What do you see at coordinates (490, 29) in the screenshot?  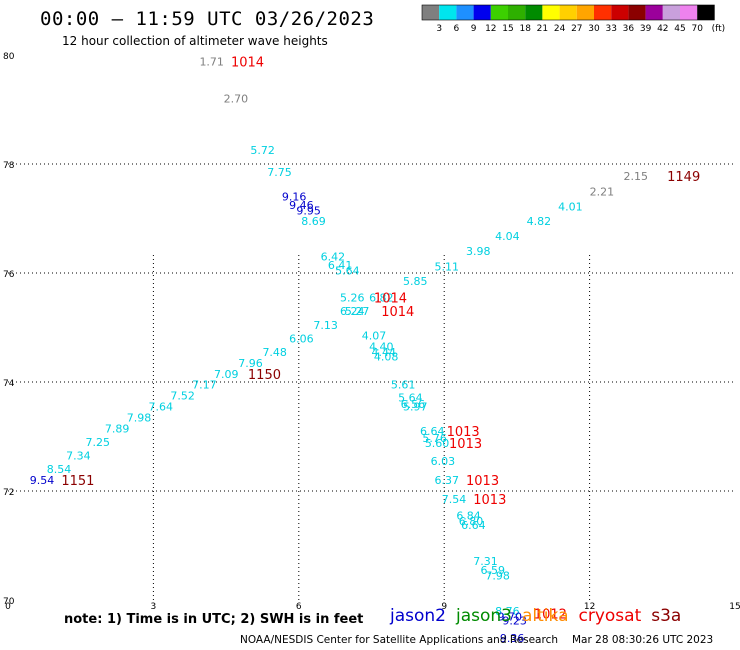 I see `colorbar-label: 12` at bounding box center [490, 29].